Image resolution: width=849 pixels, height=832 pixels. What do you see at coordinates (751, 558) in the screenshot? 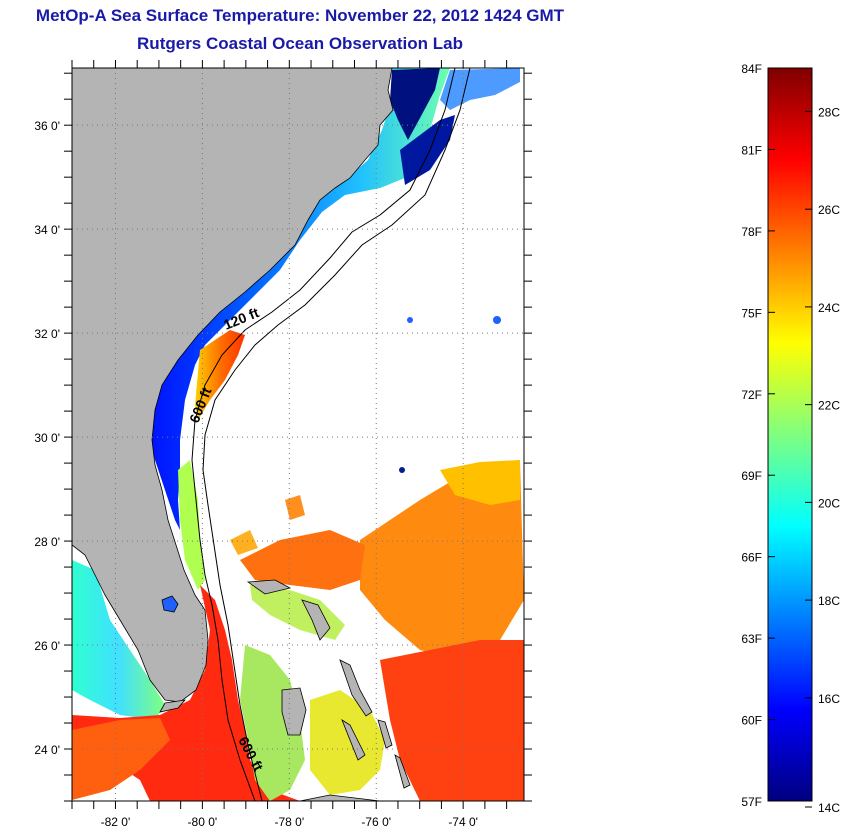
I see `colorbar-f-label: 66F` at bounding box center [751, 558].